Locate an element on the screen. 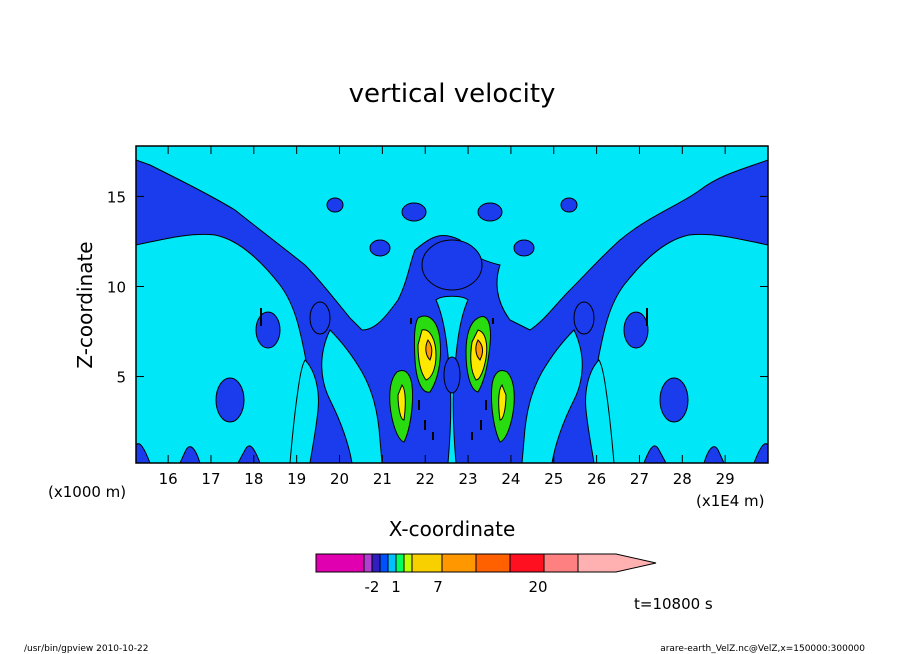 The width and height of the screenshot is (904, 654). x-tick-label: 23 is located at coordinates (468, 479).